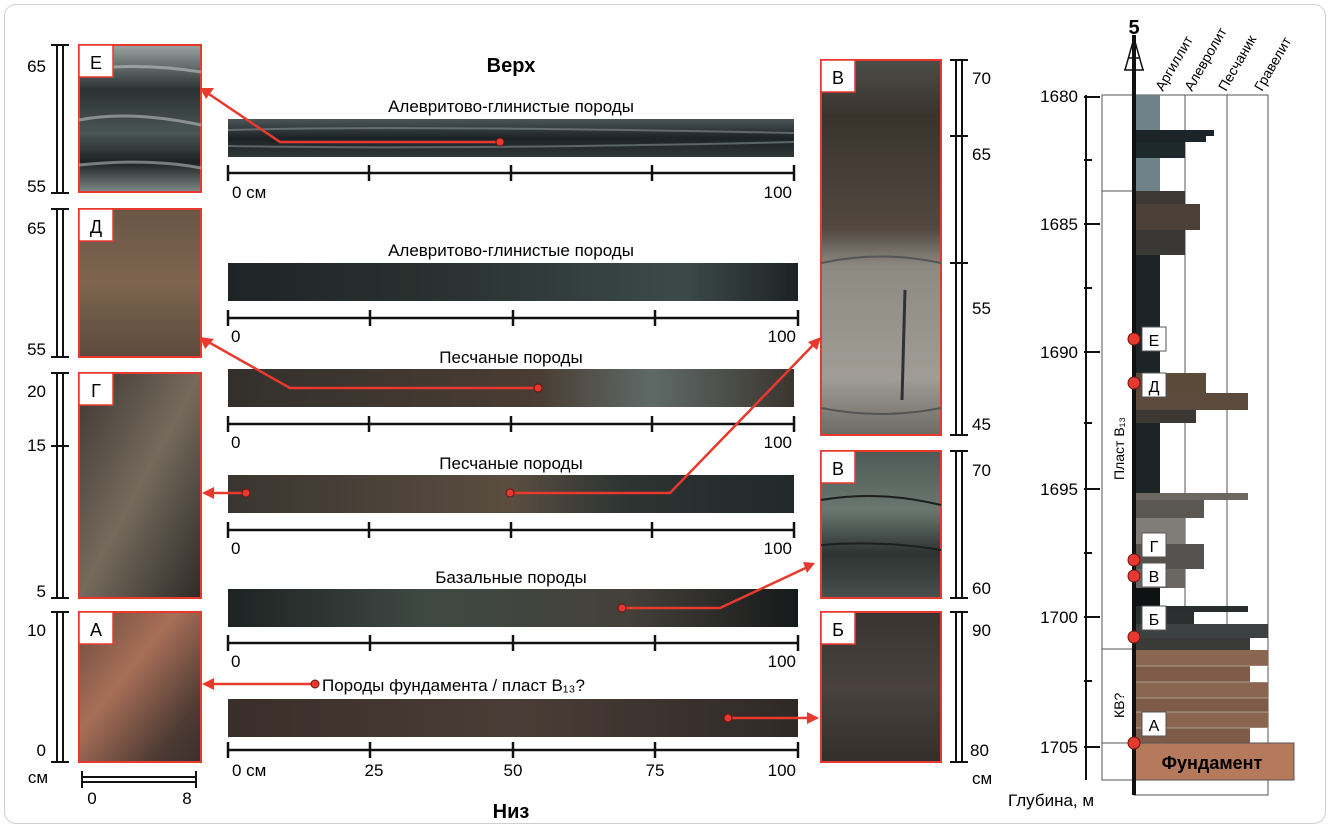 Image resolution: width=1332 pixels, height=830 pixels. I want to click on core-2-tick-100: 100, so click(782, 336).